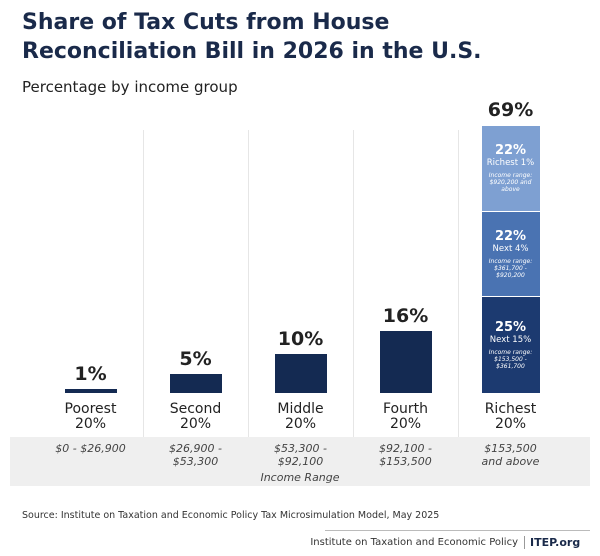  What do you see at coordinates (195, 416) in the screenshot?
I see `x-tick-label: Second 20%` at bounding box center [195, 416].